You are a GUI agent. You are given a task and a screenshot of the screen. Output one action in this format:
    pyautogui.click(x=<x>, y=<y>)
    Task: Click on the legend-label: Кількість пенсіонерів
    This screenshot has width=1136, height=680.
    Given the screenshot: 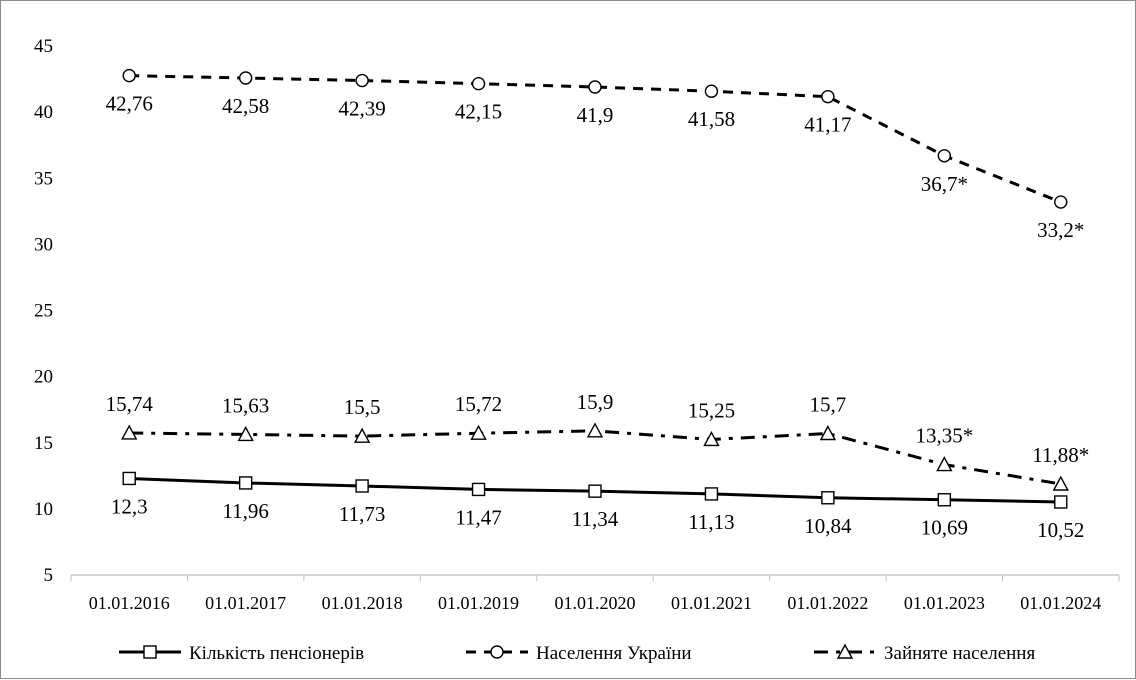 What is the action you would take?
    pyautogui.click(x=276, y=653)
    